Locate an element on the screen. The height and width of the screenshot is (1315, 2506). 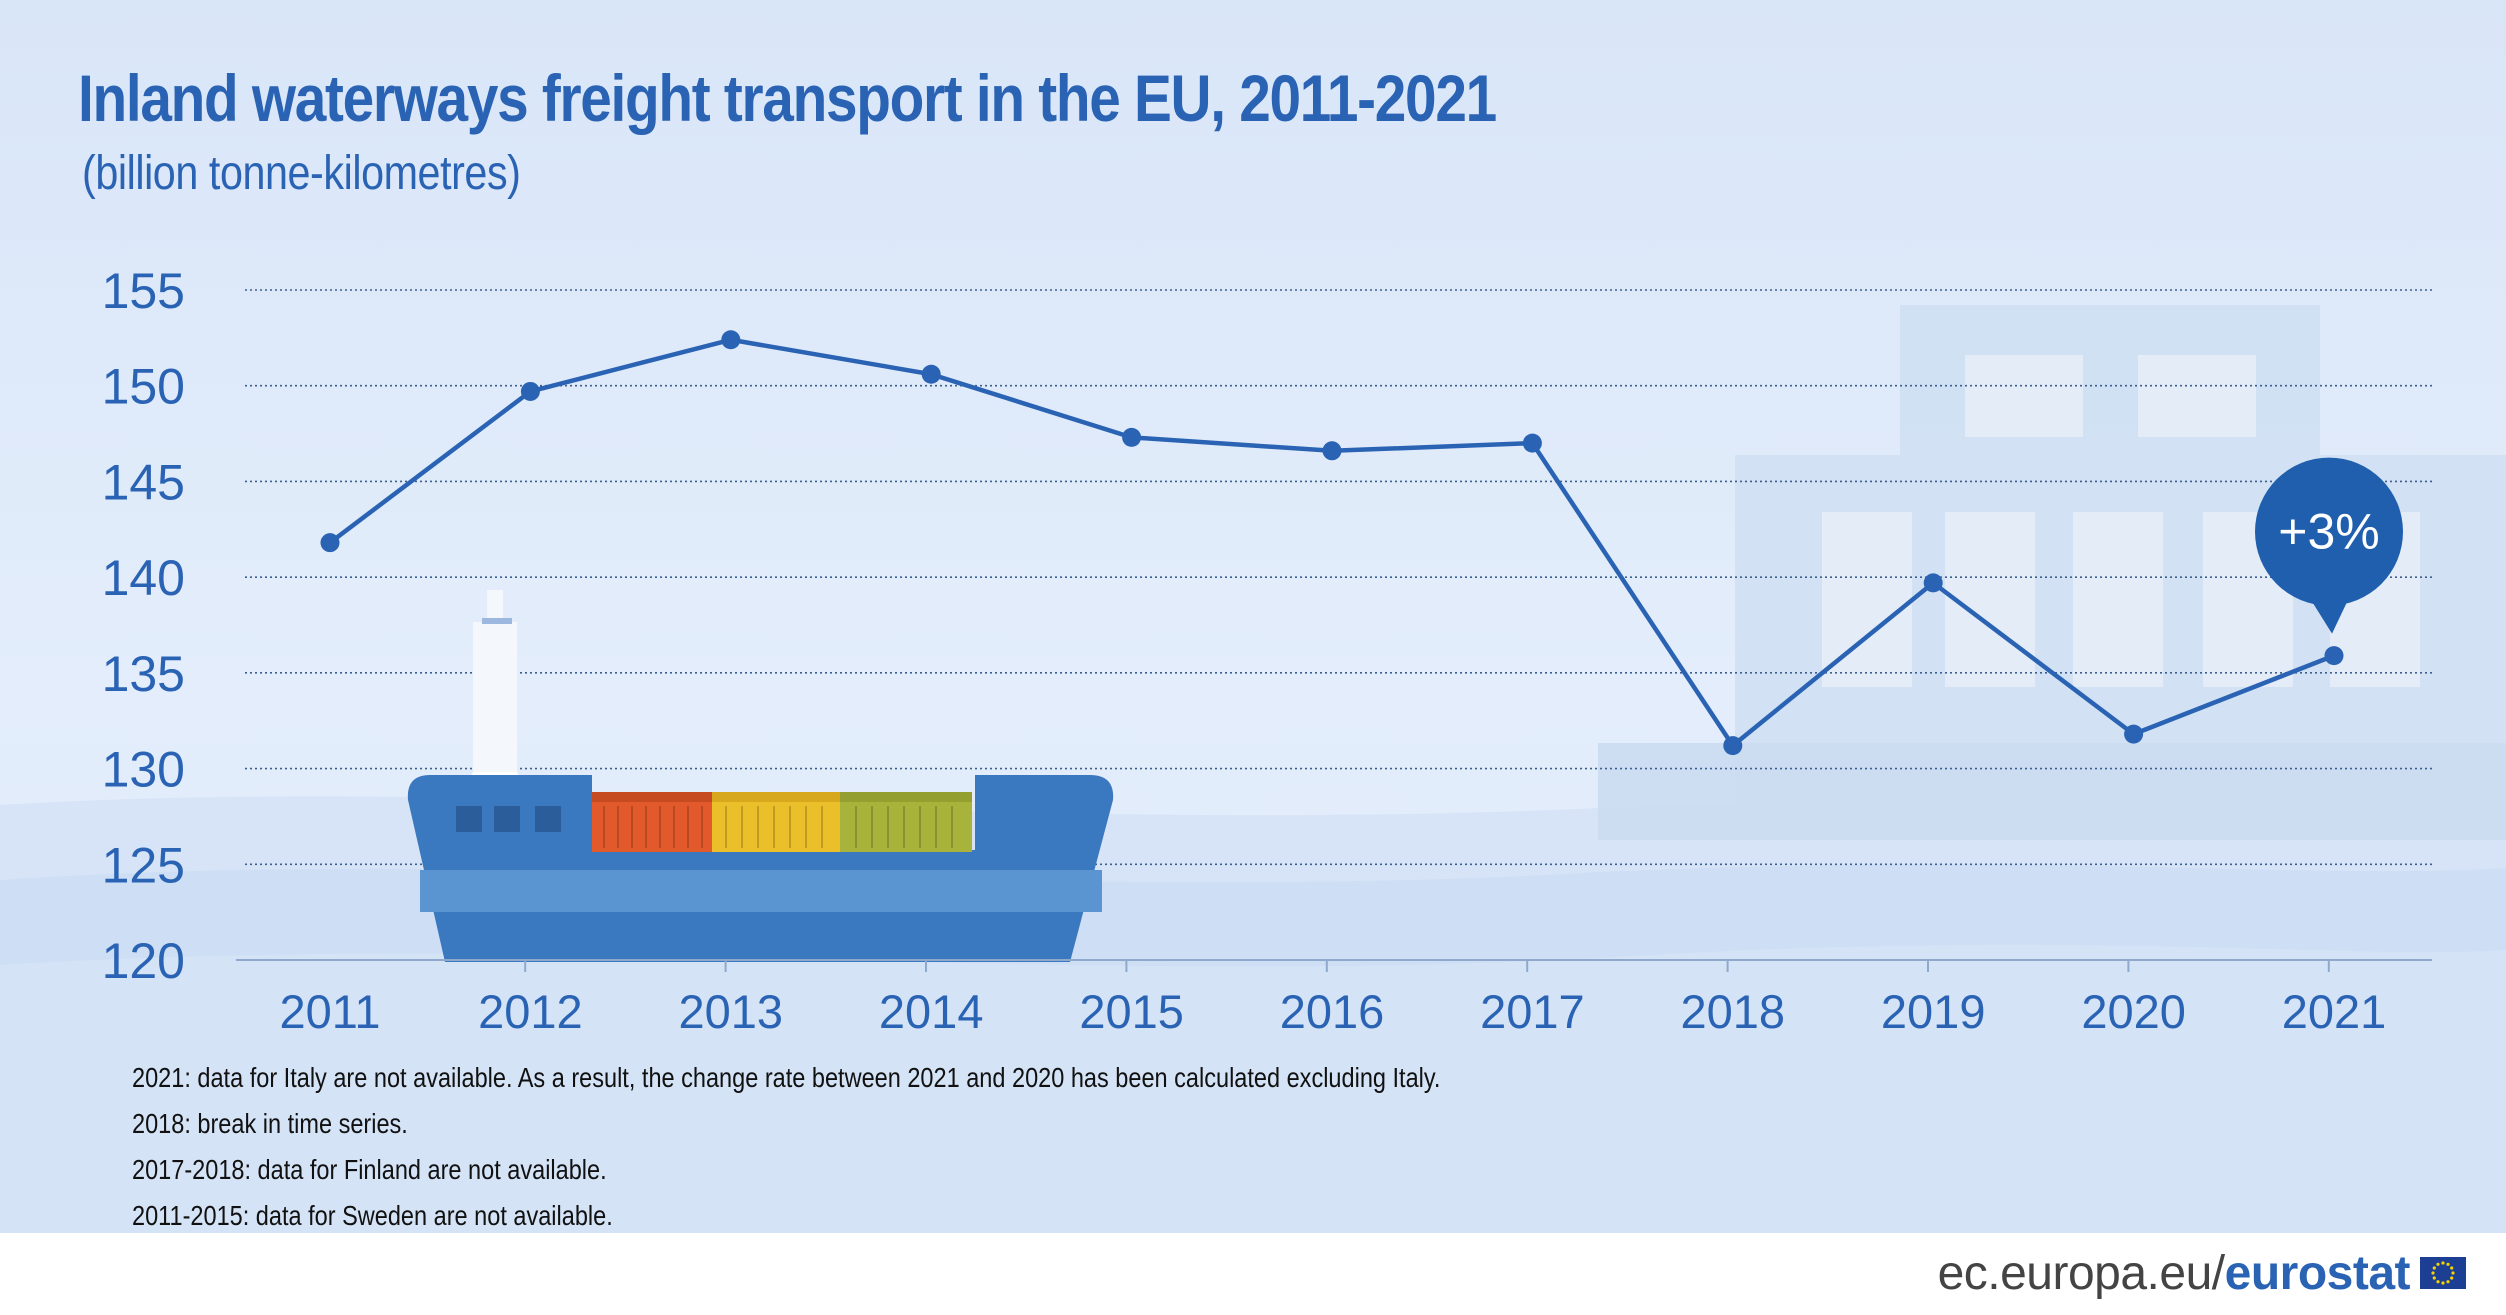
x-tick-label: 2020 is located at coordinates (2133, 1011).